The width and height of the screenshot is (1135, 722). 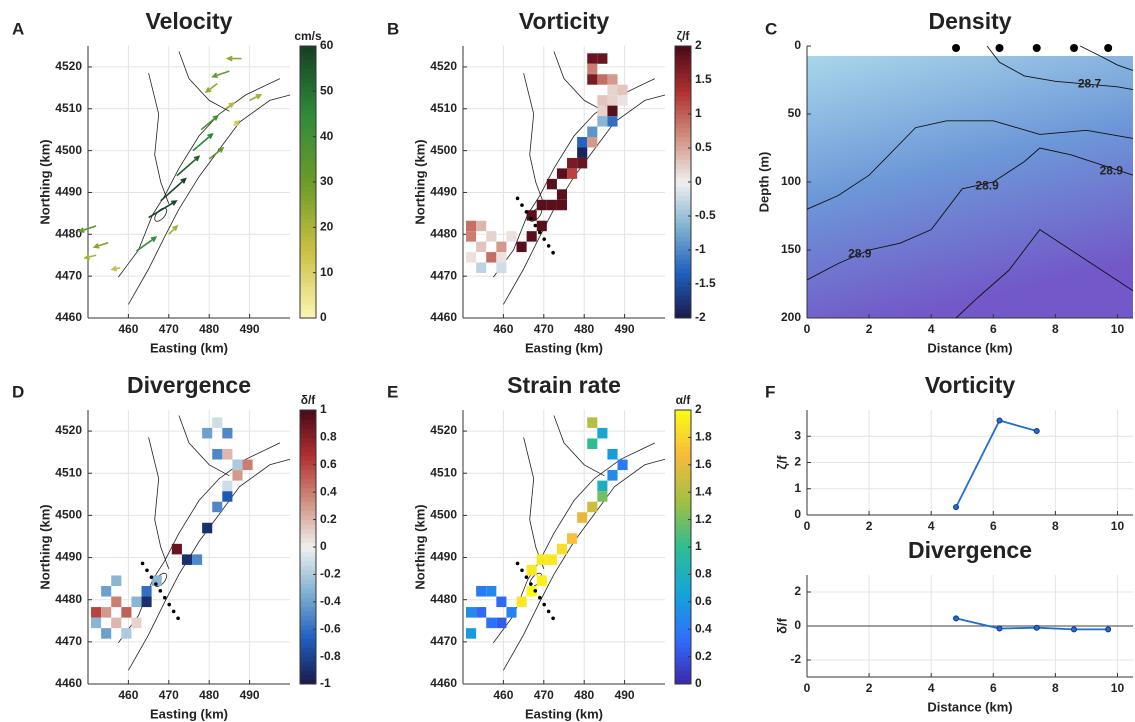 What do you see at coordinates (771, 28) in the screenshot?
I see `panel-letter: C` at bounding box center [771, 28].